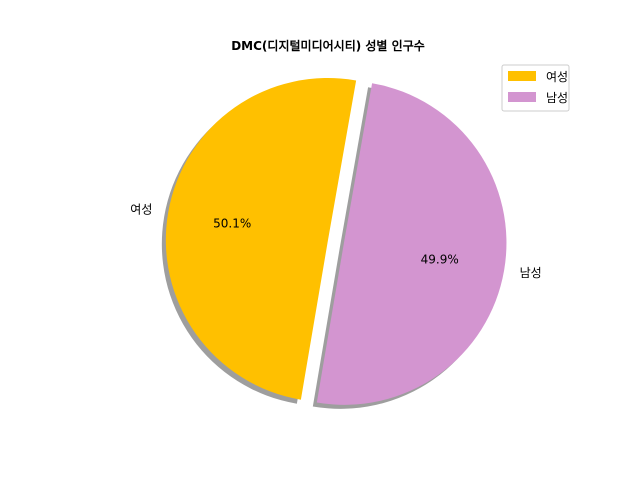 This screenshot has height=480, width=640. What do you see at coordinates (522, 76) in the screenshot?
I see `legend-swatch-female` at bounding box center [522, 76].